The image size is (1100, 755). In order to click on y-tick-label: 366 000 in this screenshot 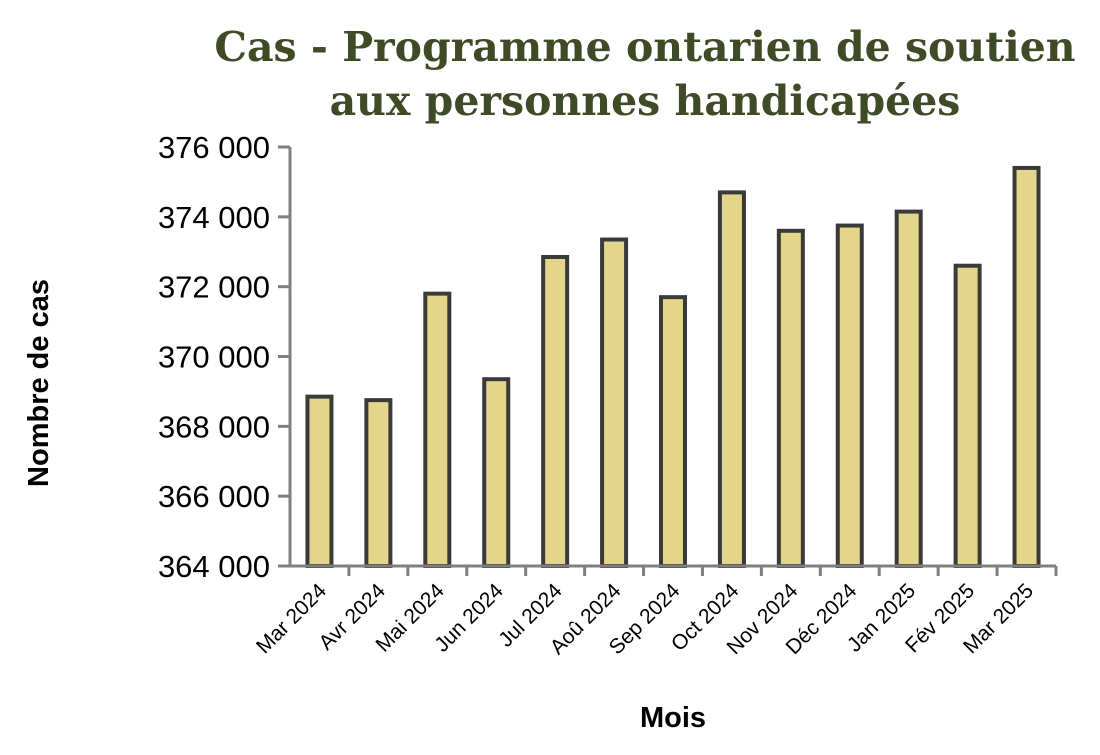, I will do `click(214, 496)`.